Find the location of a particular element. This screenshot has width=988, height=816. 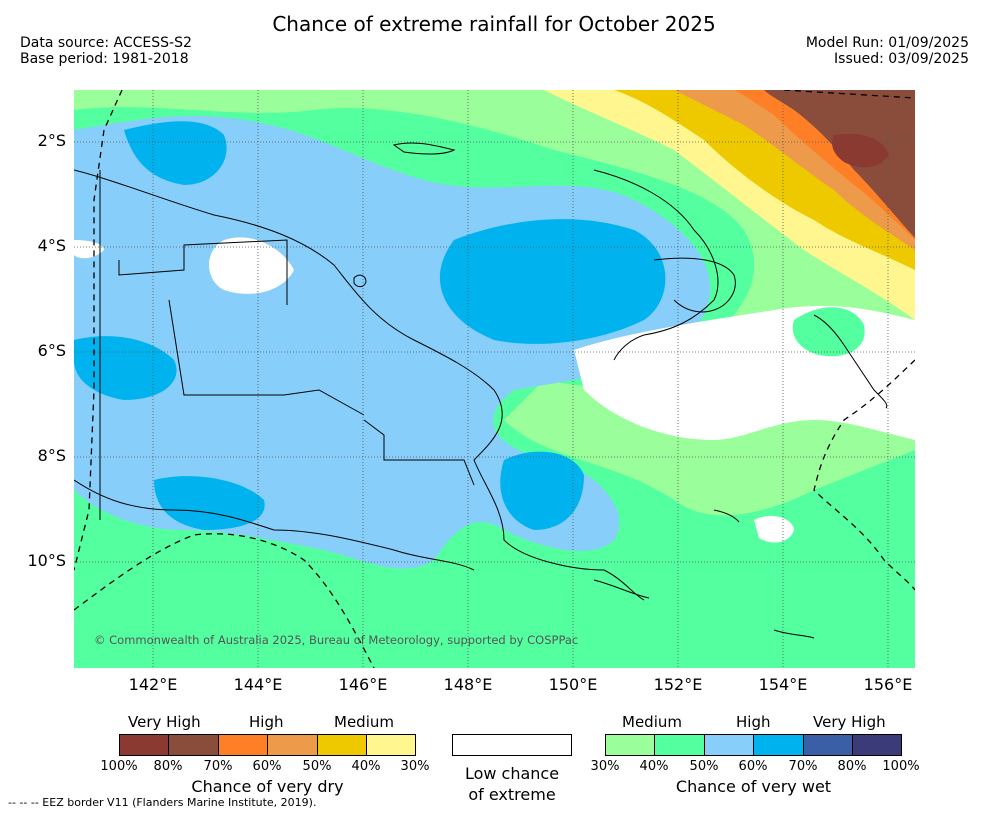

wet-tick-70: 70% is located at coordinates (803, 766).